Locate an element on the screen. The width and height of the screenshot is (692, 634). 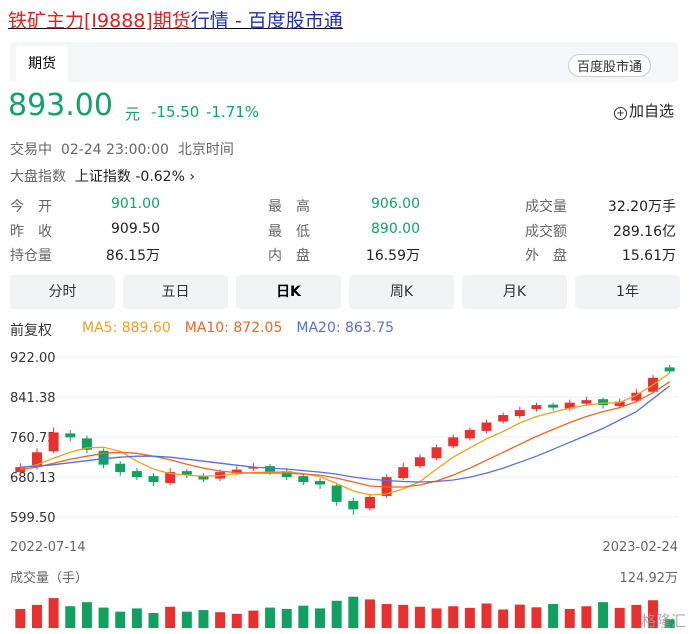
legend-item: MA10: 872.05 is located at coordinates (234, 328).